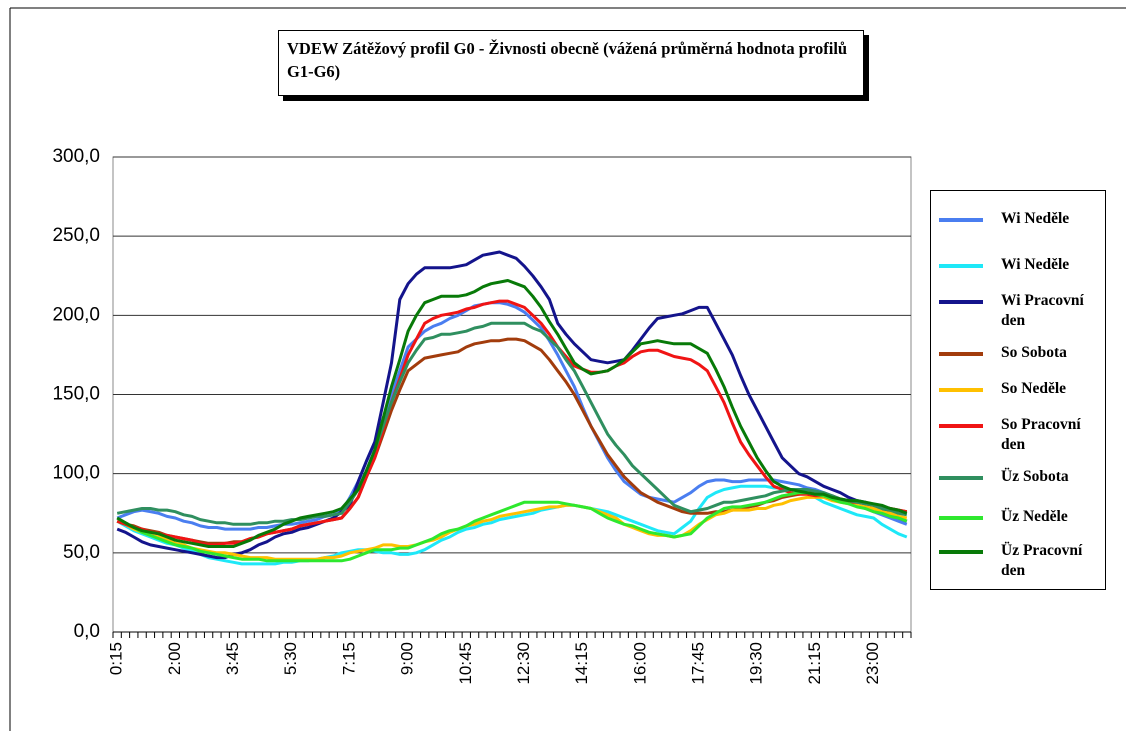  I want to click on x-tick-label: 19:30, so click(756, 663).